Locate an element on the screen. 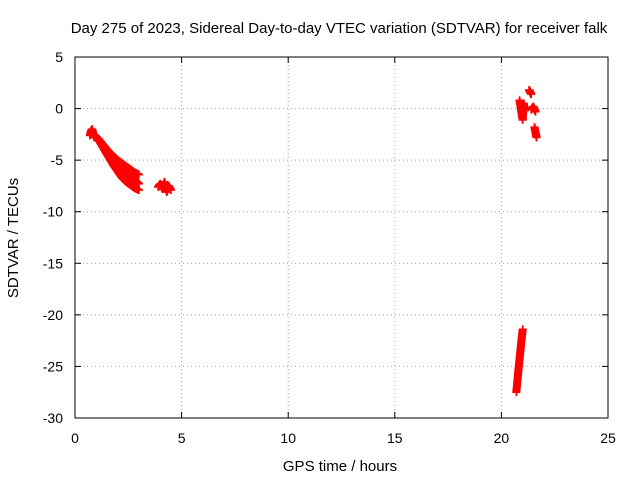 This screenshot has width=640, height=480. y-tick-label: -15 is located at coordinates (53, 263).